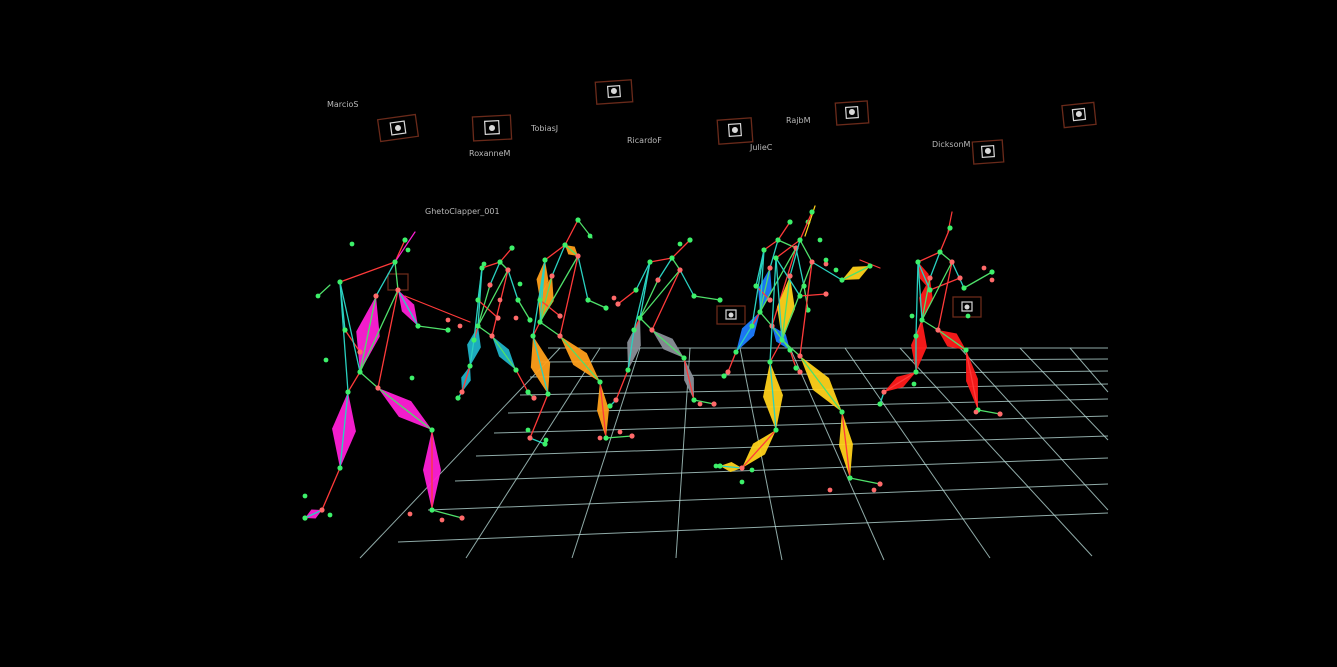 This screenshot has height=667, width=1337. What do you see at coordinates (1079, 115) in the screenshot?
I see `camera-far-right` at bounding box center [1079, 115].